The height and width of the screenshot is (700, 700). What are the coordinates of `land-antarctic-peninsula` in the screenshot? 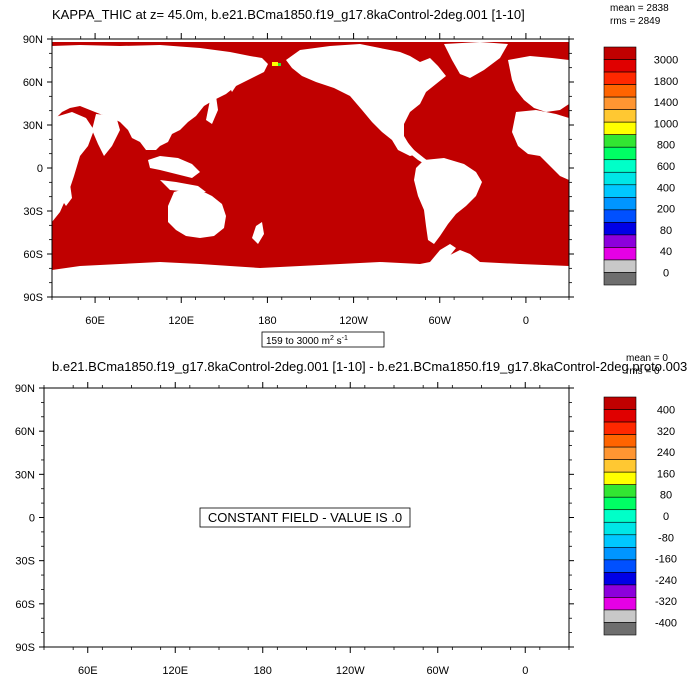 It's located at (443, 254).